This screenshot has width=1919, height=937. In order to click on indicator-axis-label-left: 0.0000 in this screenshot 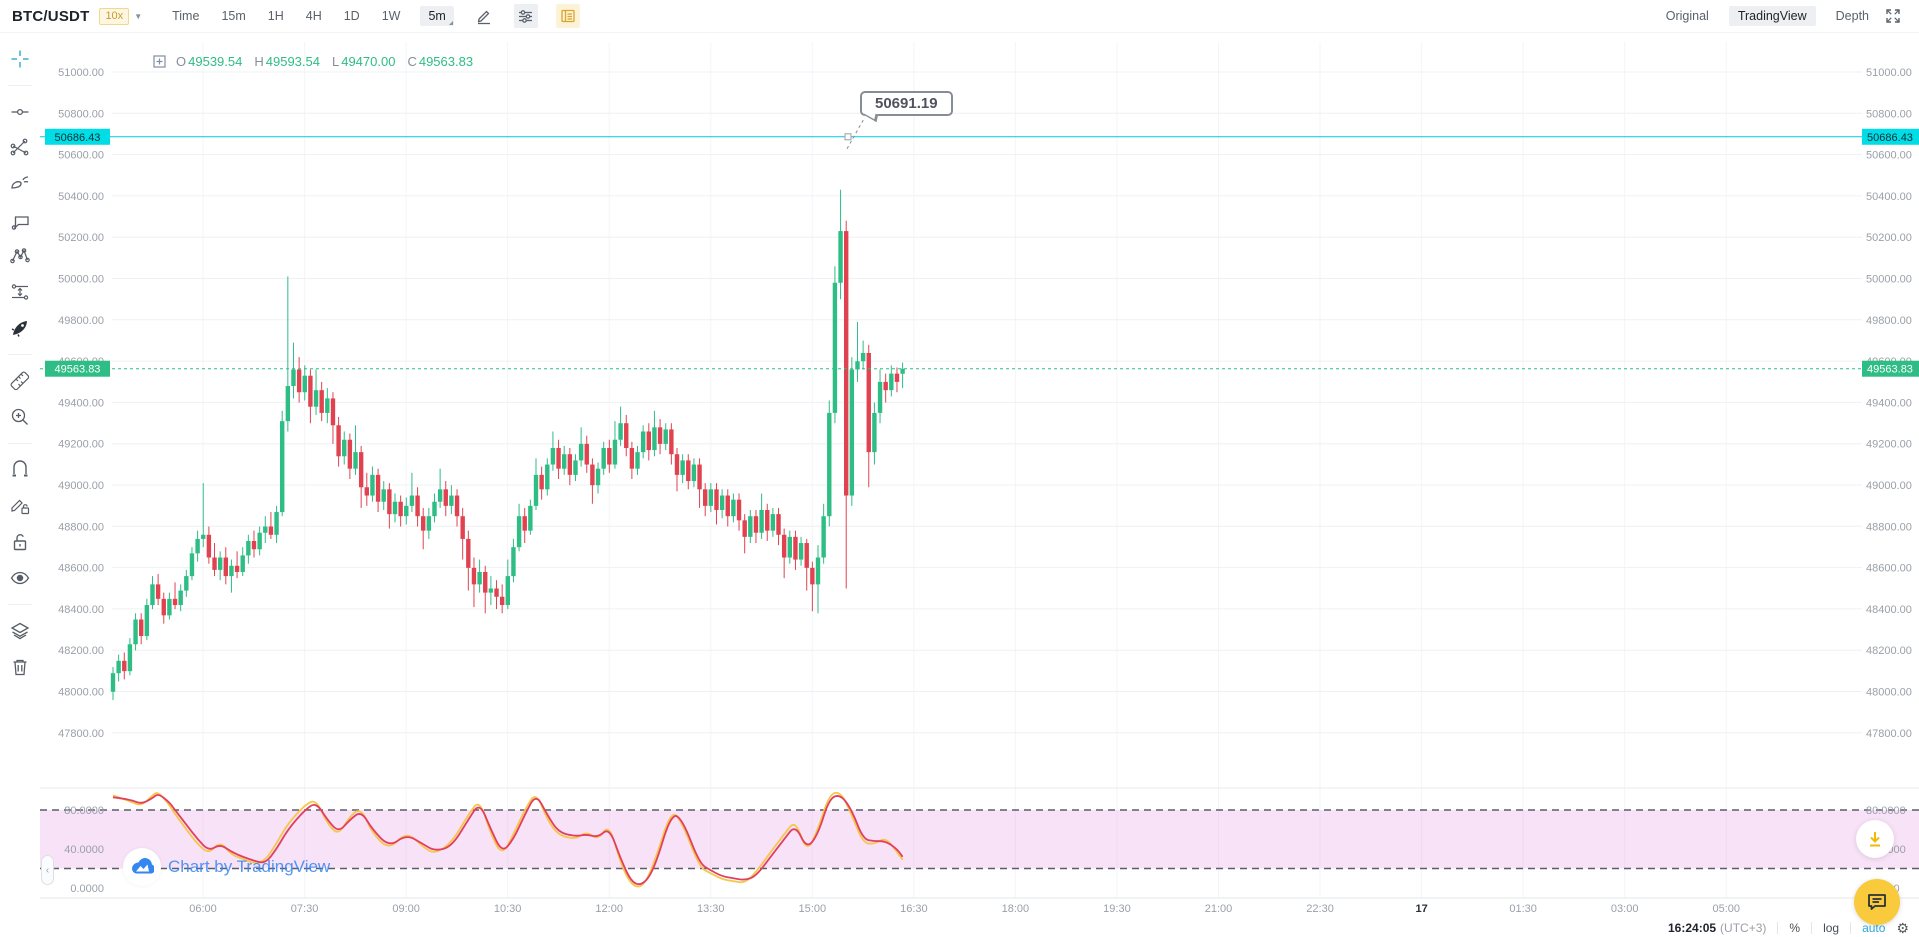, I will do `click(87, 889)`.